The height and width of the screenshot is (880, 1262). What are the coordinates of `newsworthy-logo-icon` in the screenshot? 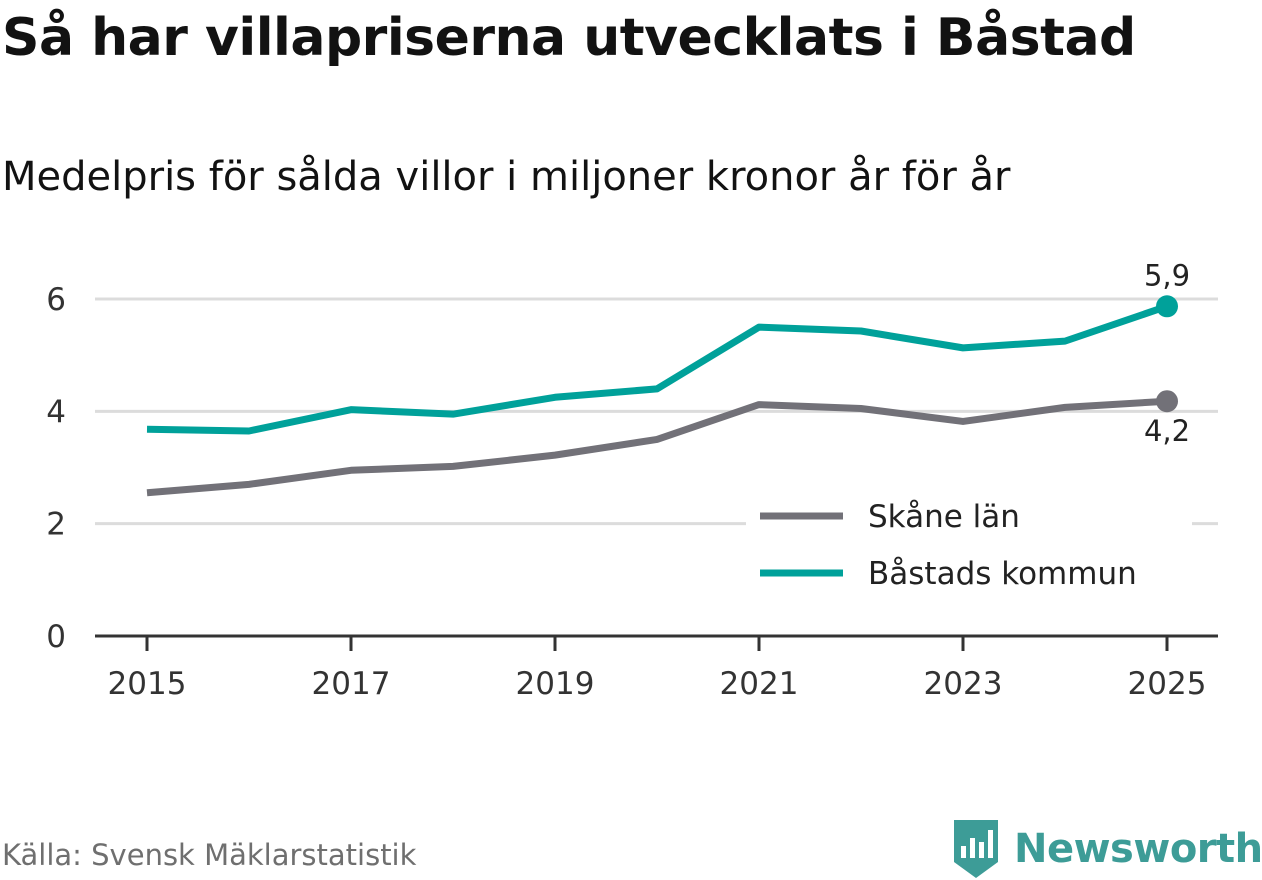 It's located at (976, 849).